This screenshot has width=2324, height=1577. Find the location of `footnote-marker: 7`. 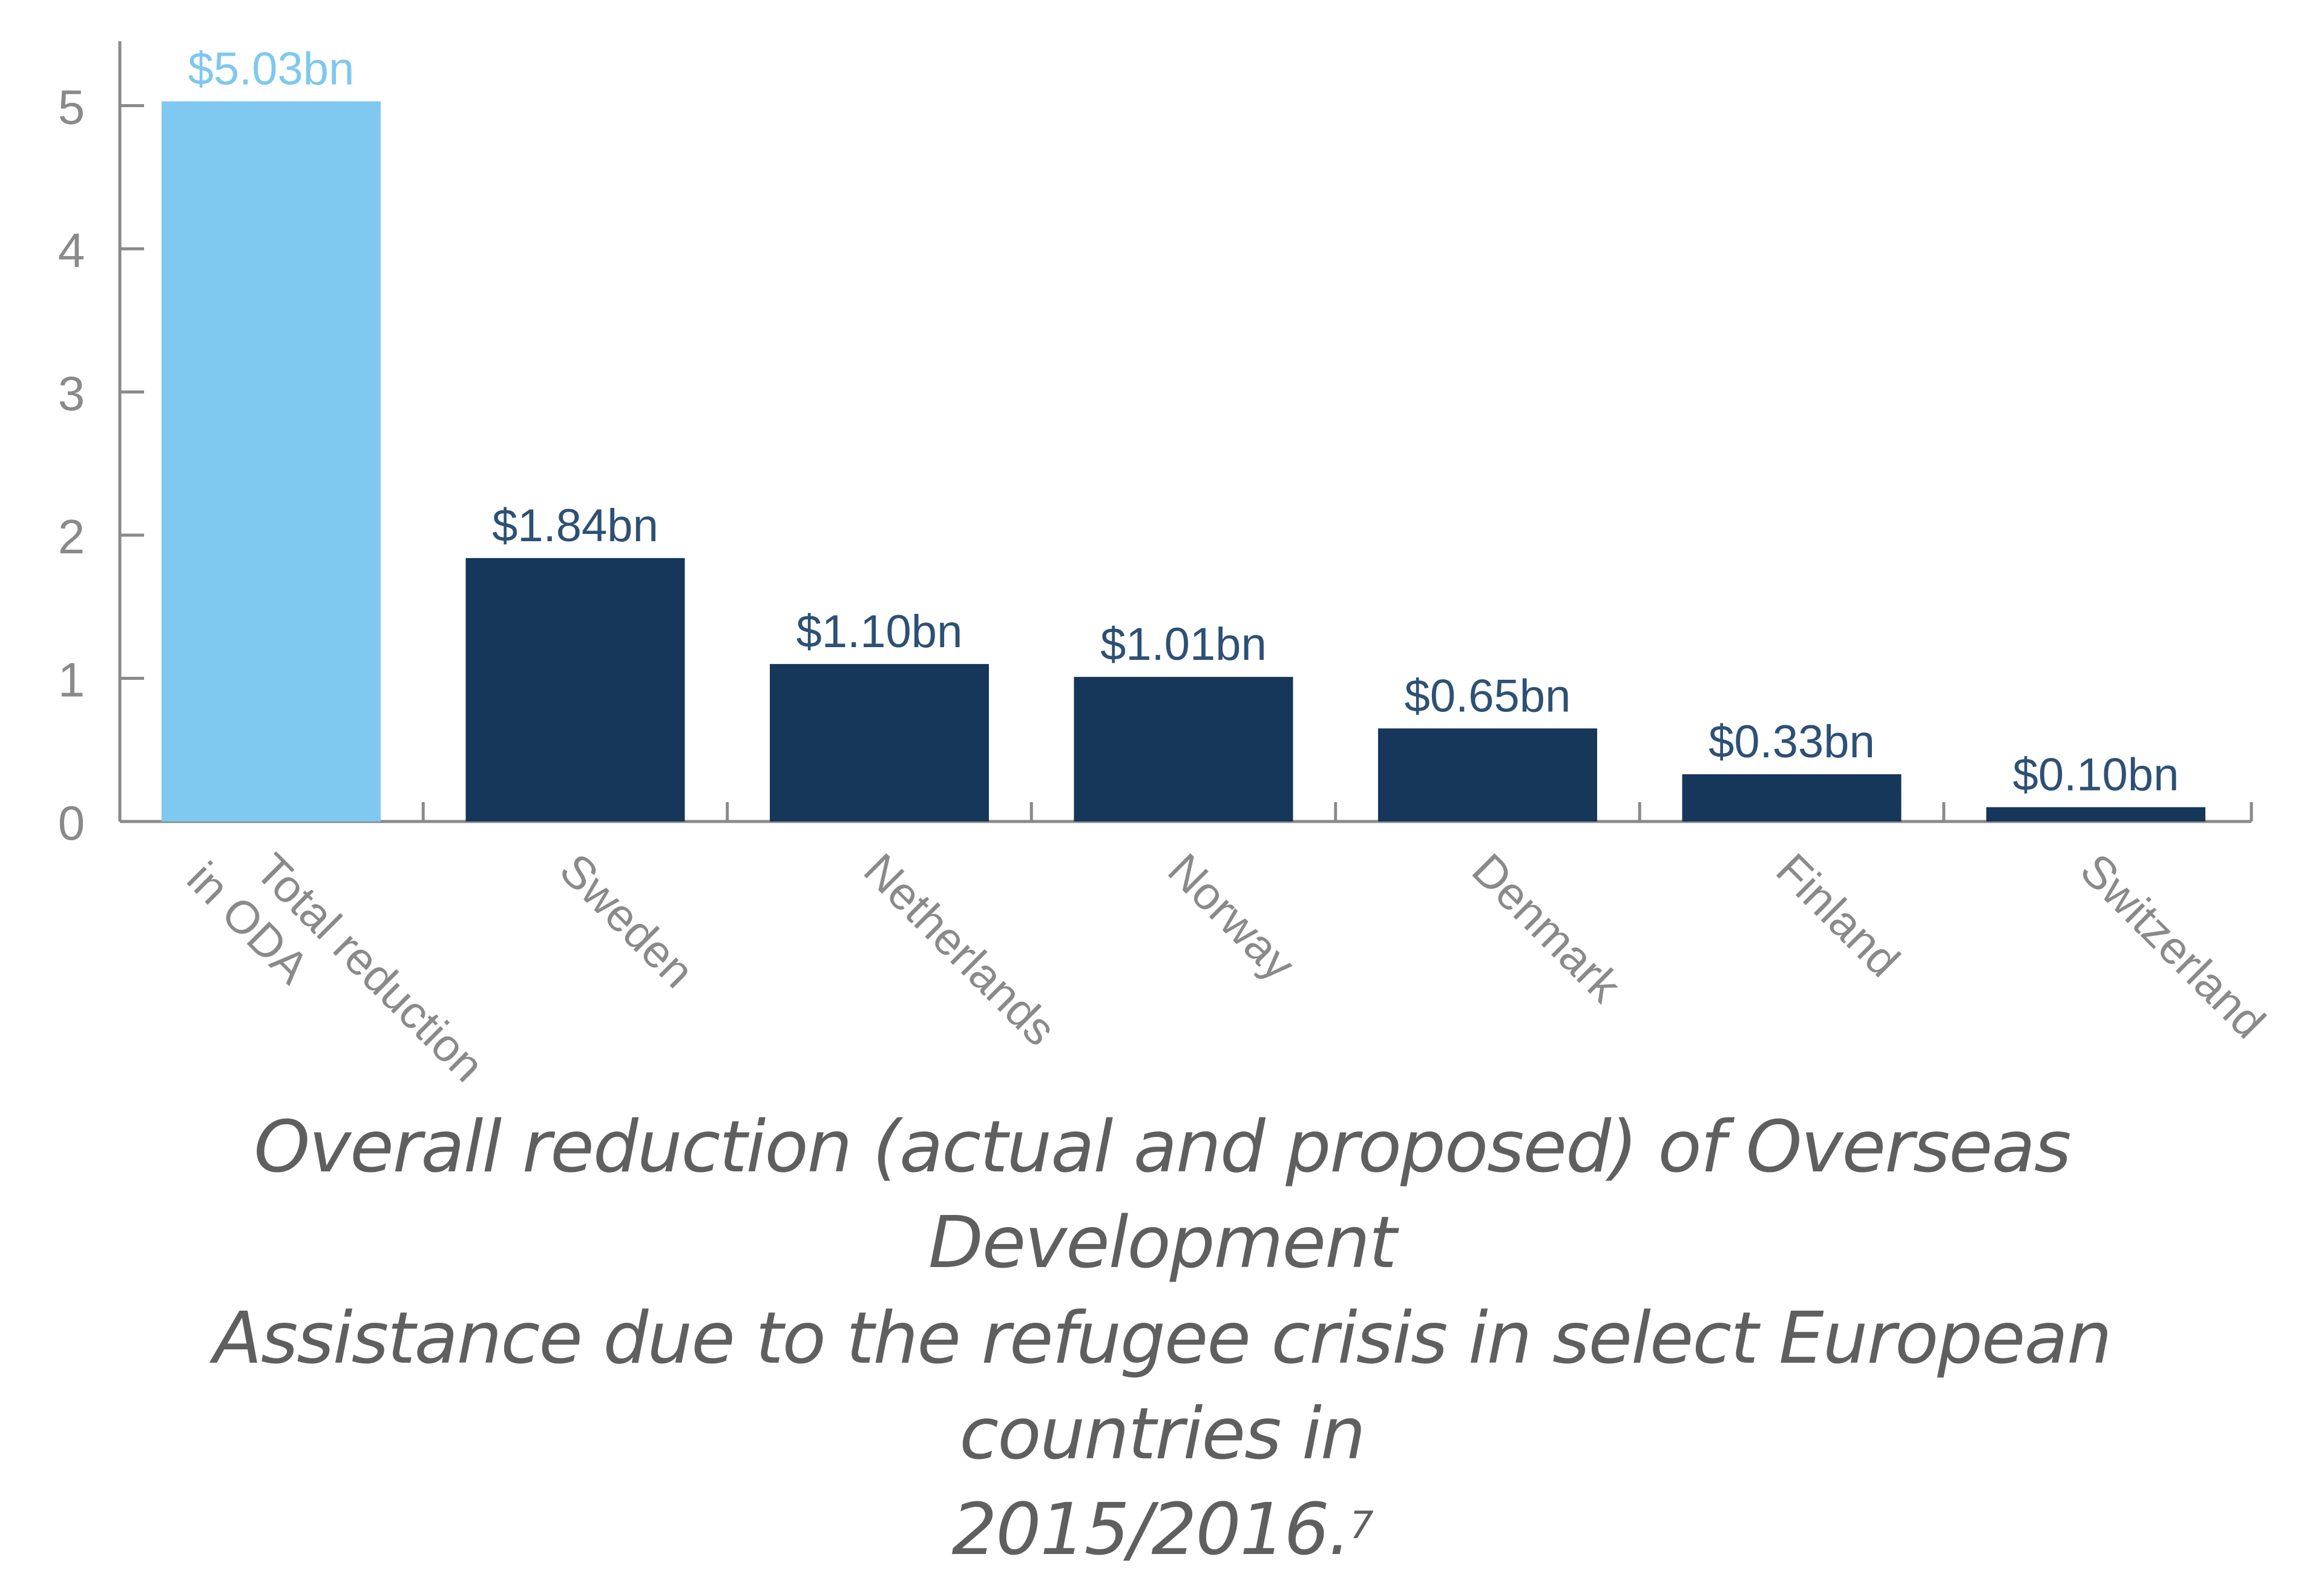

footnote-marker: 7 is located at coordinates (1361, 1525).